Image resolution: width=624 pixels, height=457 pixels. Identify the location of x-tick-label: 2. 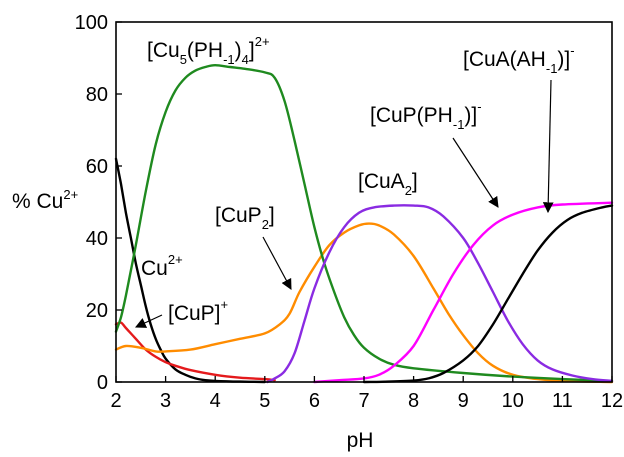
(115, 401).